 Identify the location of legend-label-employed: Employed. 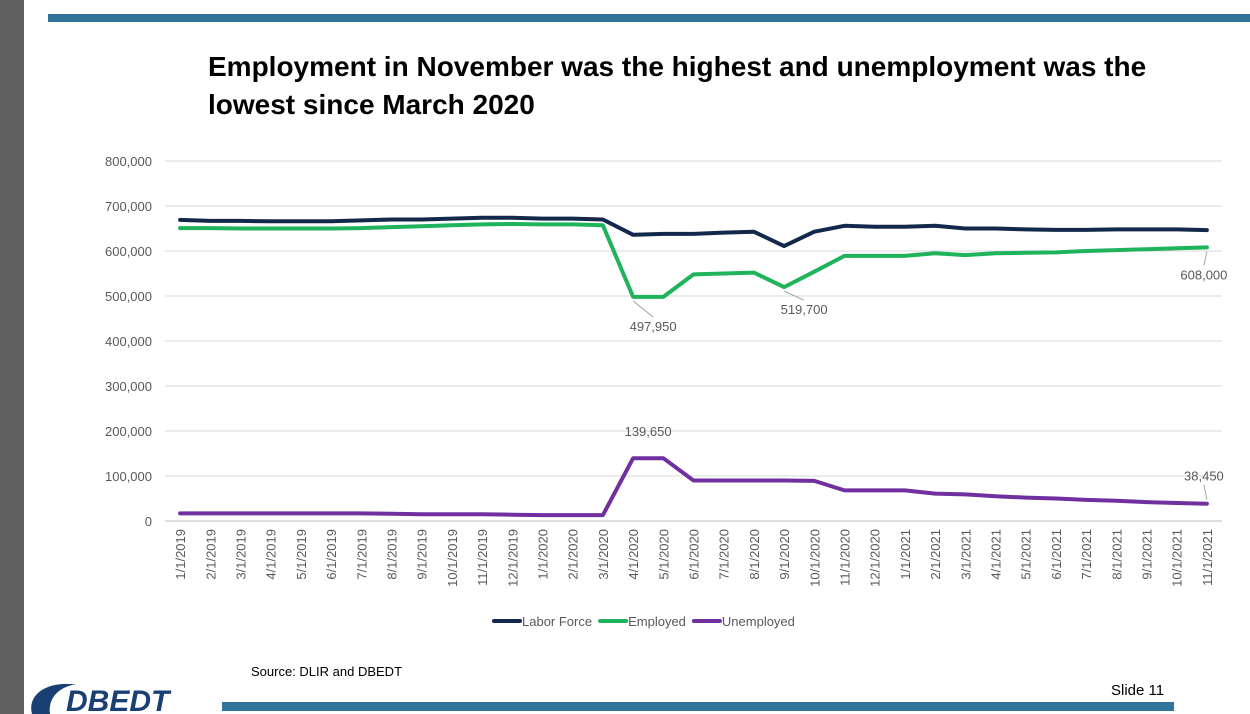
(657, 621).